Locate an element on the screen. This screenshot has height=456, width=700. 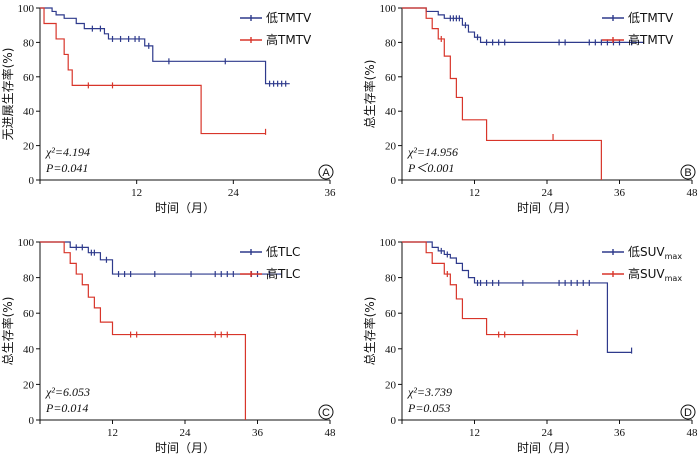
legend-label-low: 低TLC is located at coordinates (283, 252).